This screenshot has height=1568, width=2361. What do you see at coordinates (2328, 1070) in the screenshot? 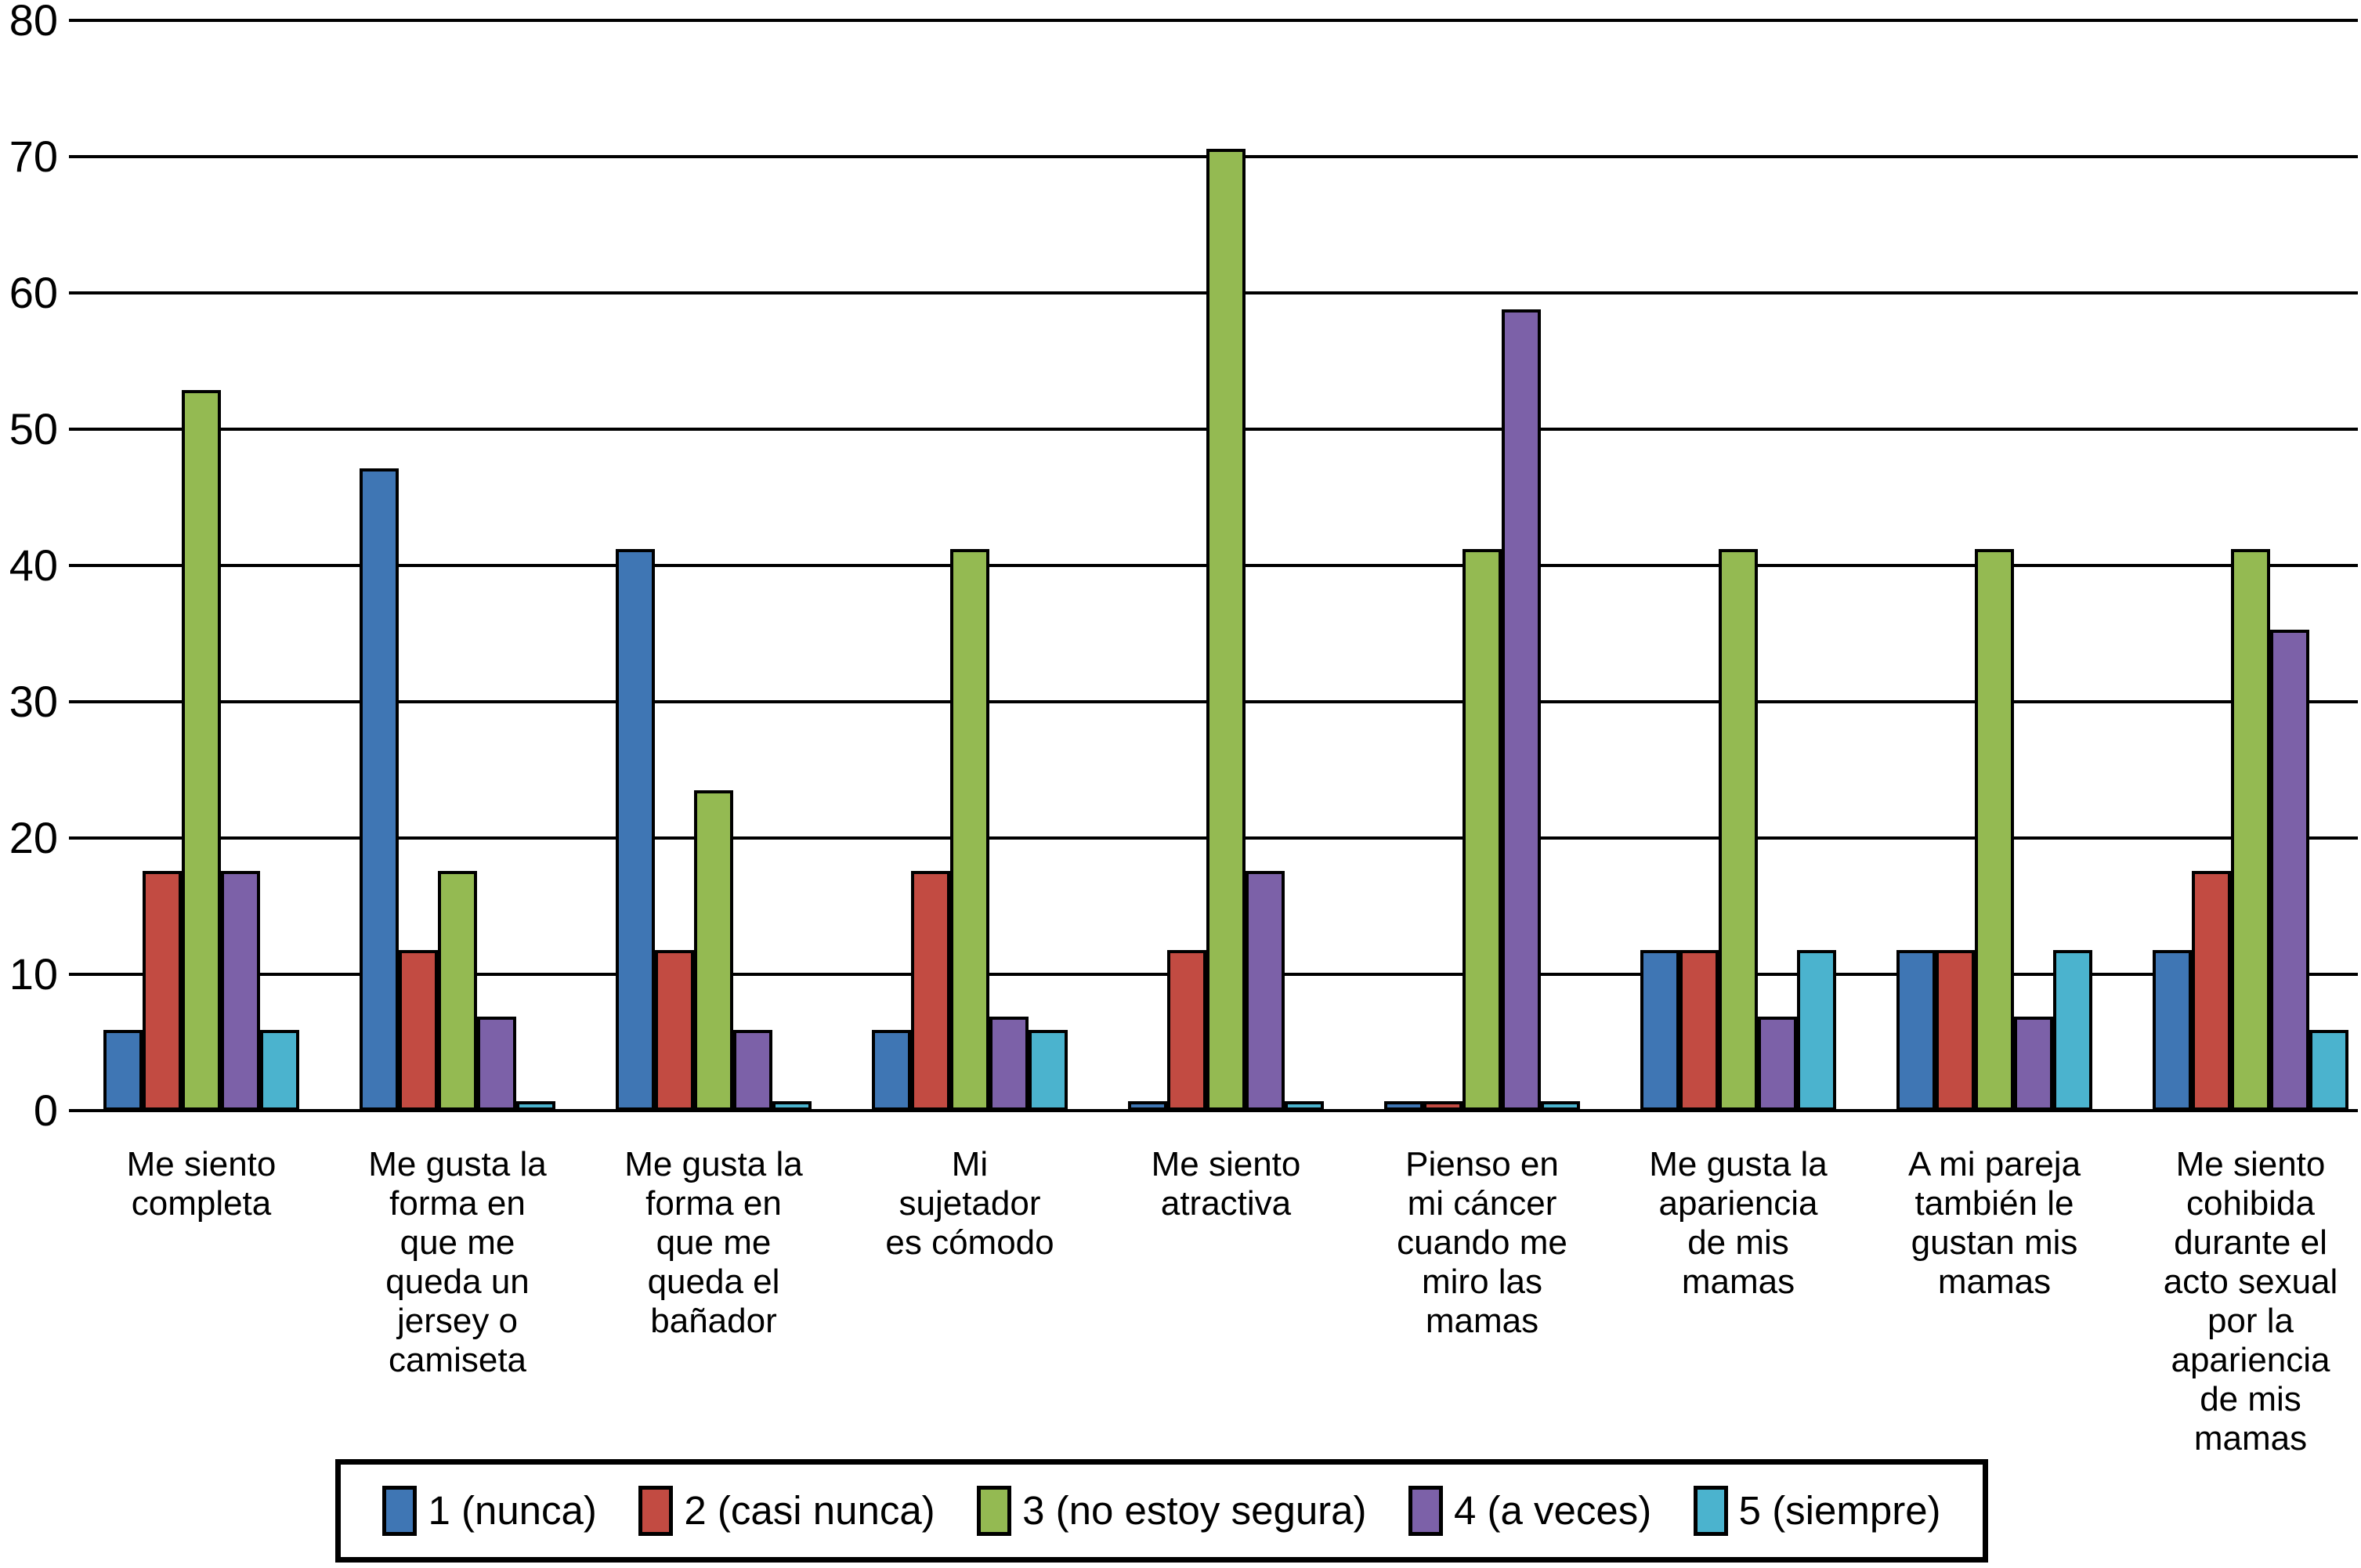
I see `bar-5-cat9` at bounding box center [2328, 1070].